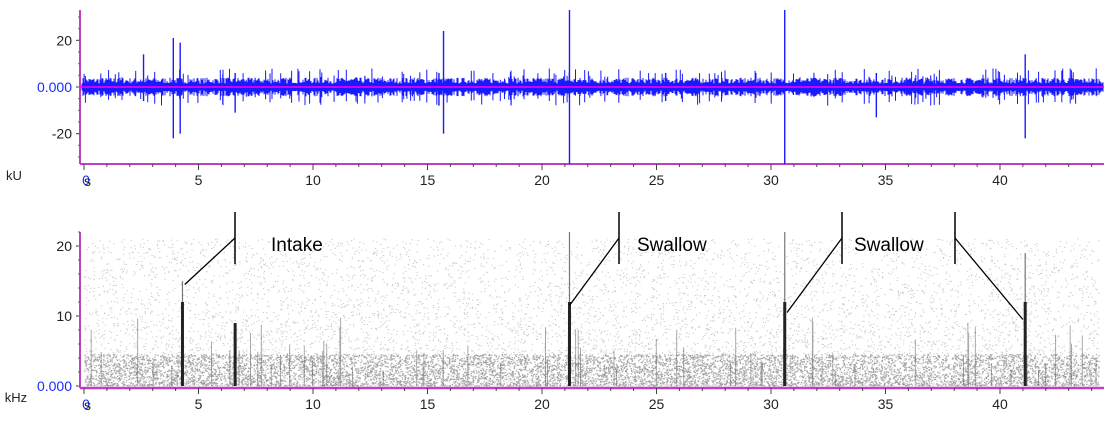 The image size is (1110, 432). What do you see at coordinates (64, 316) in the screenshot?
I see `y-tick-label: 10` at bounding box center [64, 316].